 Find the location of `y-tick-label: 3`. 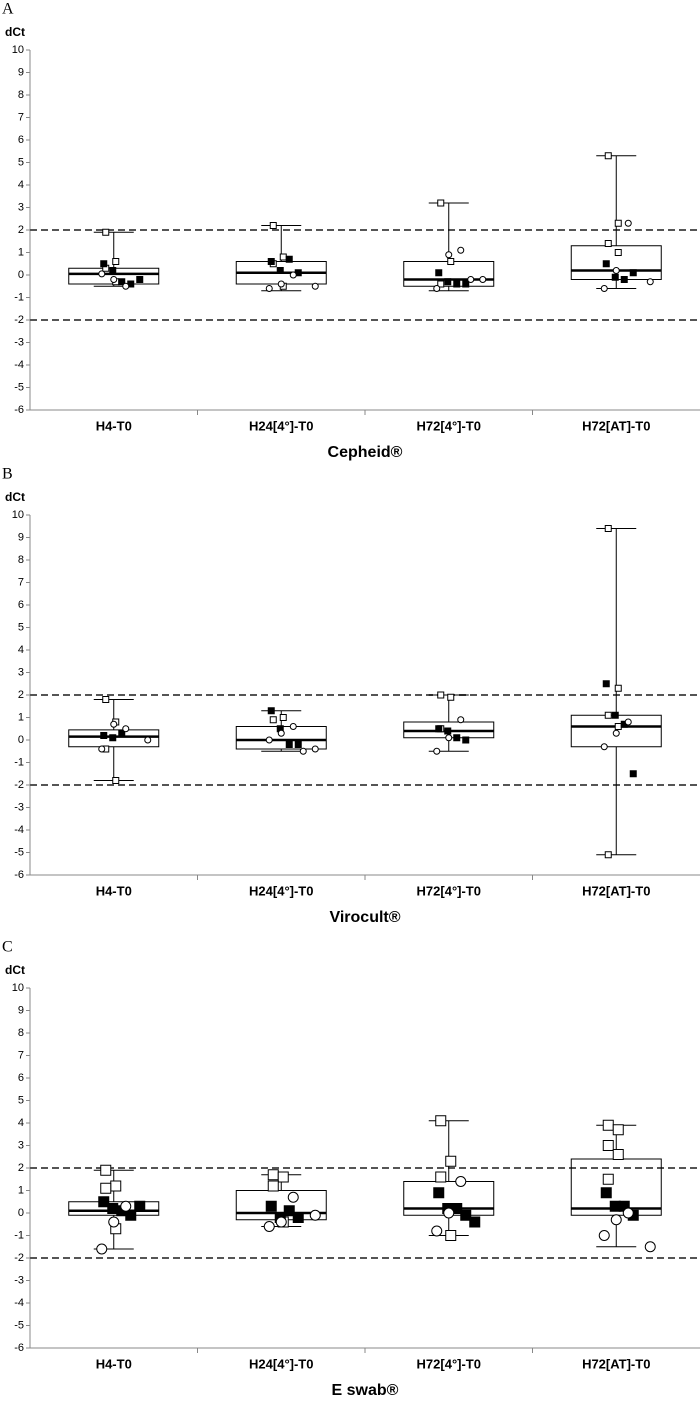

y-tick-label: 3 is located at coordinates (21, 207).